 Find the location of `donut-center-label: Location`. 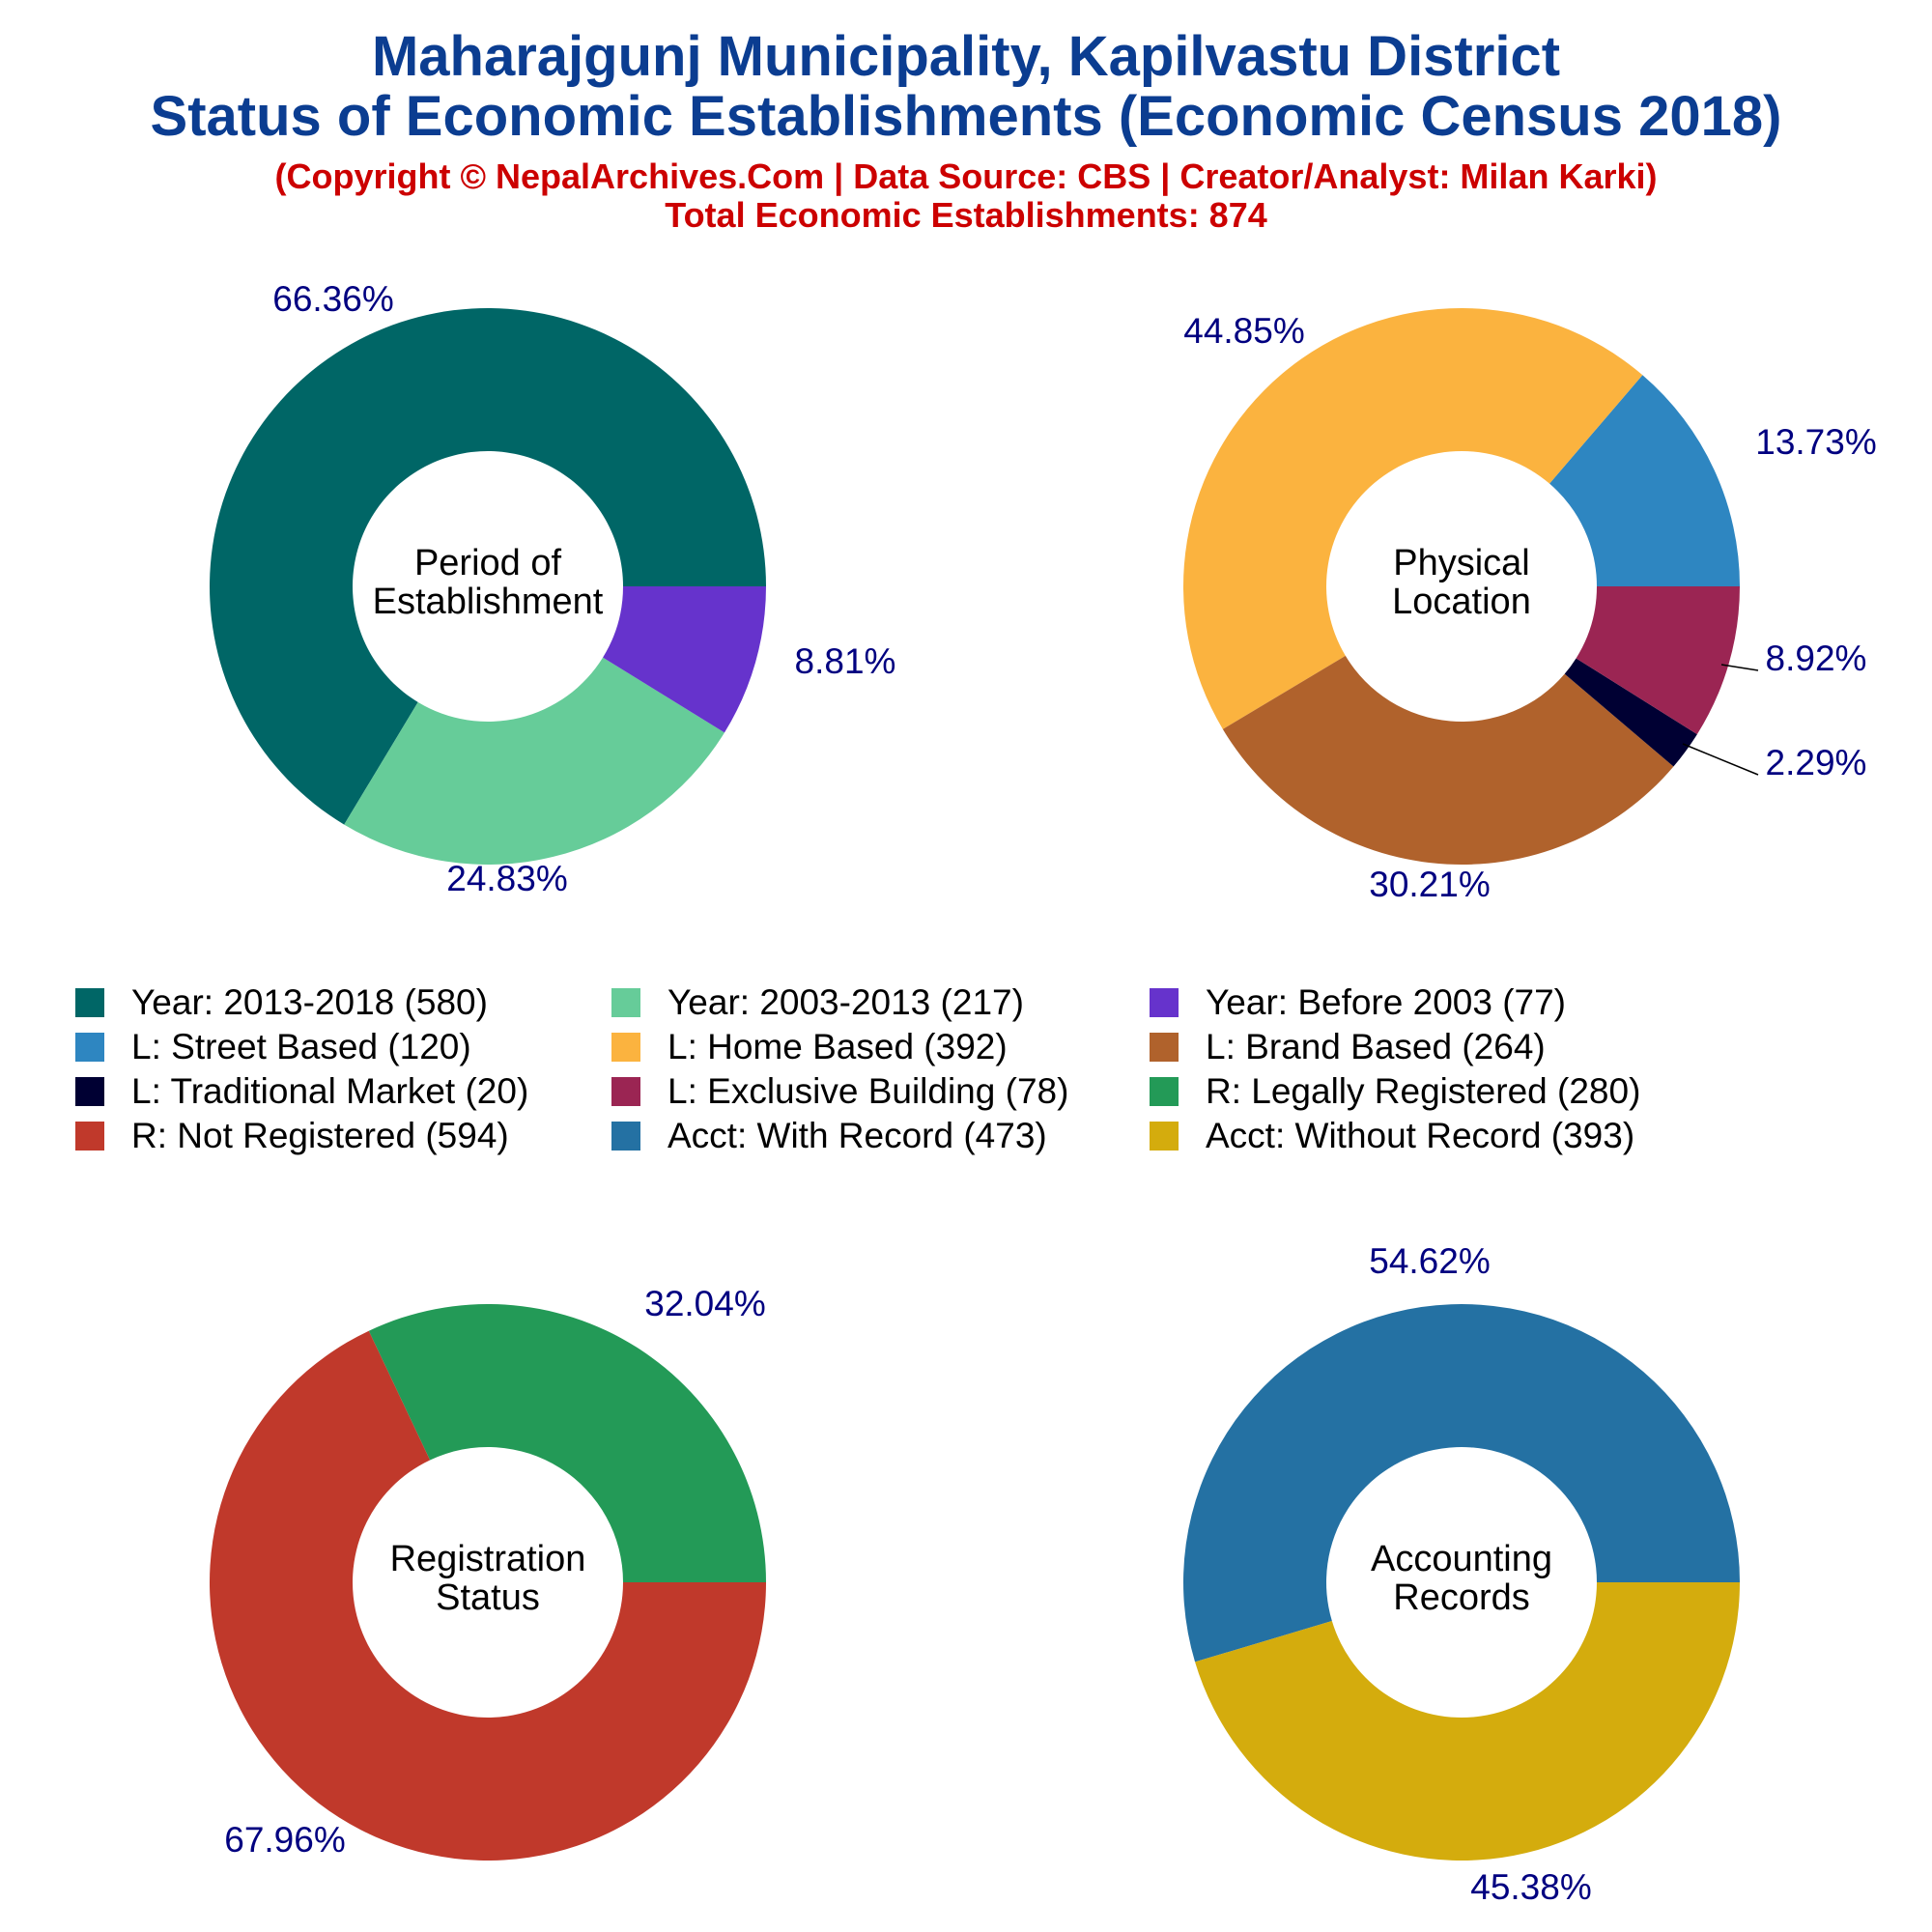

donut-center-label: Location is located at coordinates (1461, 602).